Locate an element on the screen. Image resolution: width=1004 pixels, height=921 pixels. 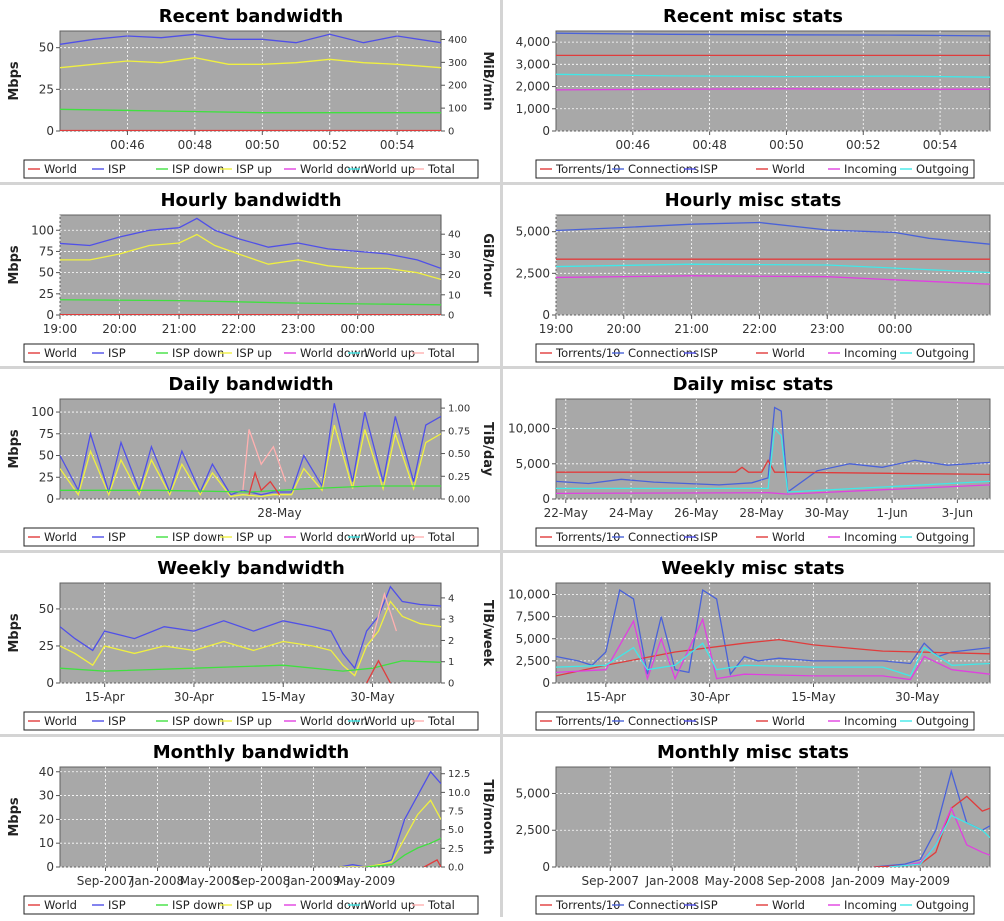
y2-tick-label: 300 is located at coordinates (457, 63).